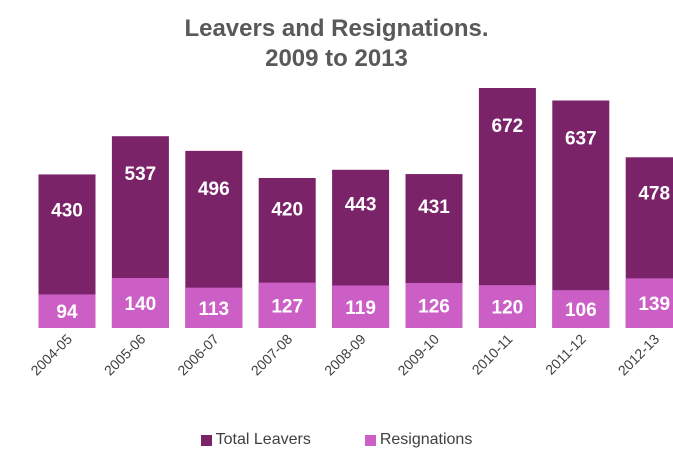 This screenshot has width=673, height=456. I want to click on chart-title: Leavers and Resignations. 2009 to 2013, so click(336, 44).